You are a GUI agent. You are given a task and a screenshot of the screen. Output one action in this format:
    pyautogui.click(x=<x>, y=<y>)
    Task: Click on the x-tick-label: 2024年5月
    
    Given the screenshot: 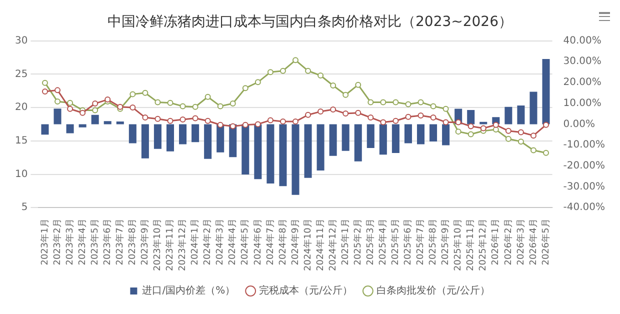 What is the action you would take?
    pyautogui.click(x=245, y=242)
    